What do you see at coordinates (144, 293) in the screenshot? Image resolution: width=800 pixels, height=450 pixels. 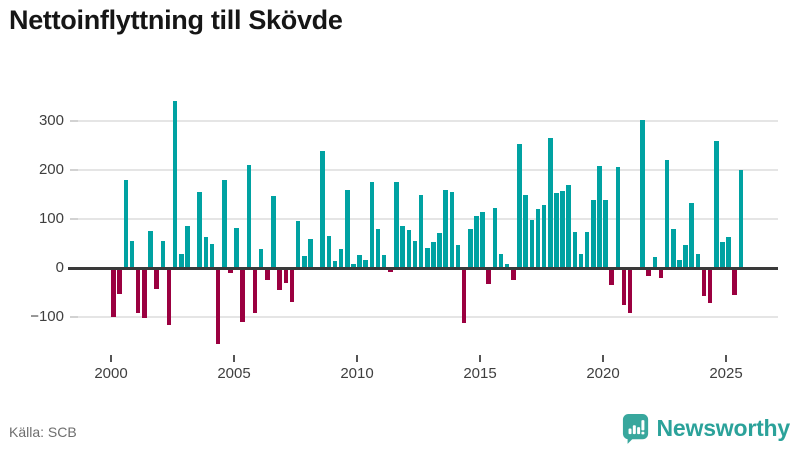 I see `bar-2001Q2` at bounding box center [144, 293].